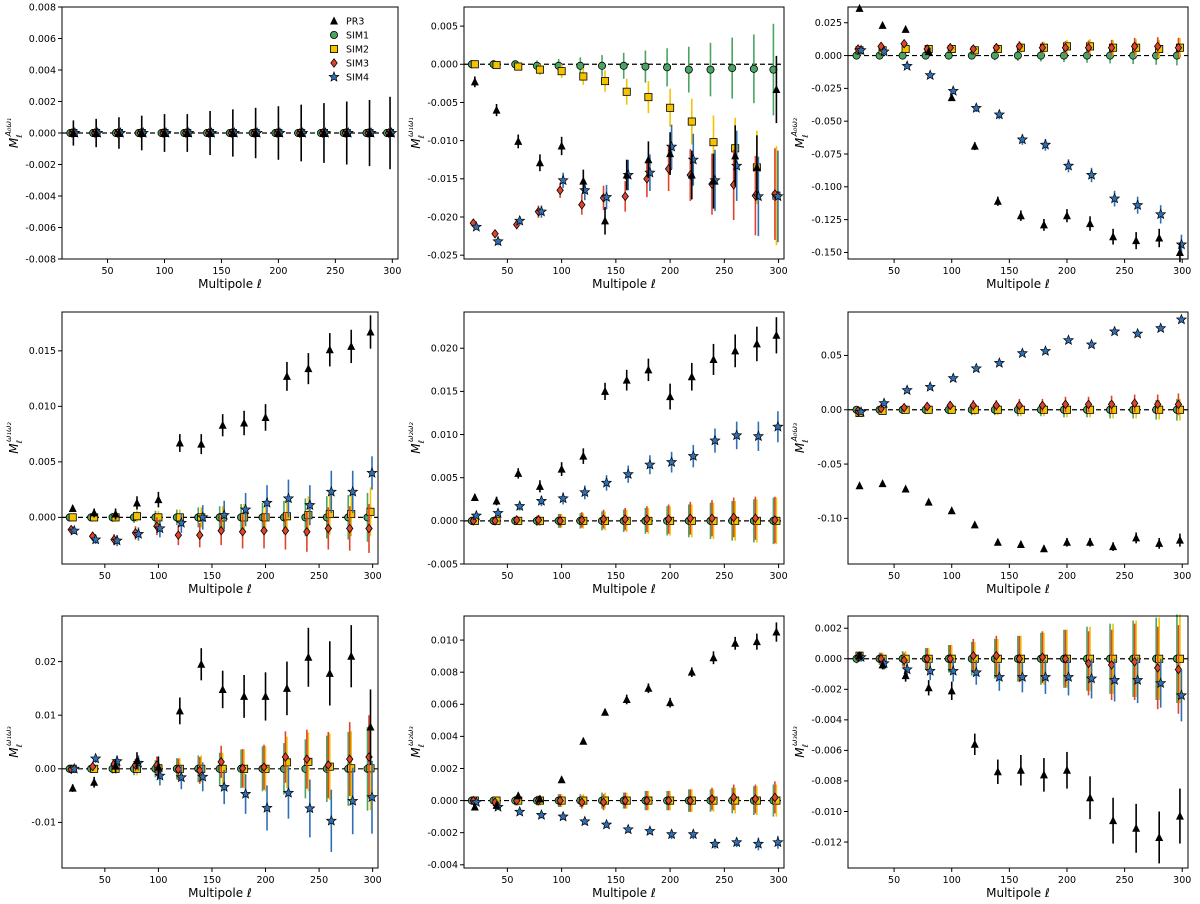 This screenshot has width=1200, height=904. Describe the element at coordinates (442, 103) in the screenshot. I see `y-tick-label: -0.005` at that location.